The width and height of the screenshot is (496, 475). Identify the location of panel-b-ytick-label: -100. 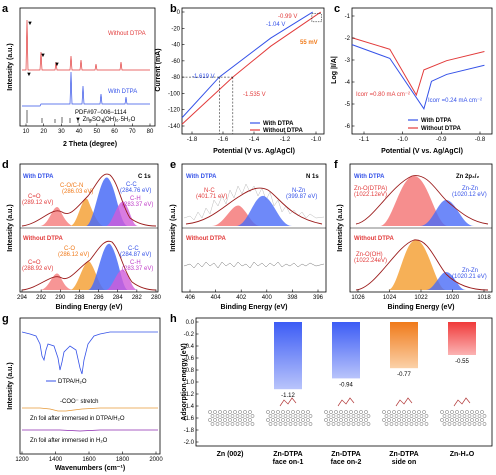
(174, 94).